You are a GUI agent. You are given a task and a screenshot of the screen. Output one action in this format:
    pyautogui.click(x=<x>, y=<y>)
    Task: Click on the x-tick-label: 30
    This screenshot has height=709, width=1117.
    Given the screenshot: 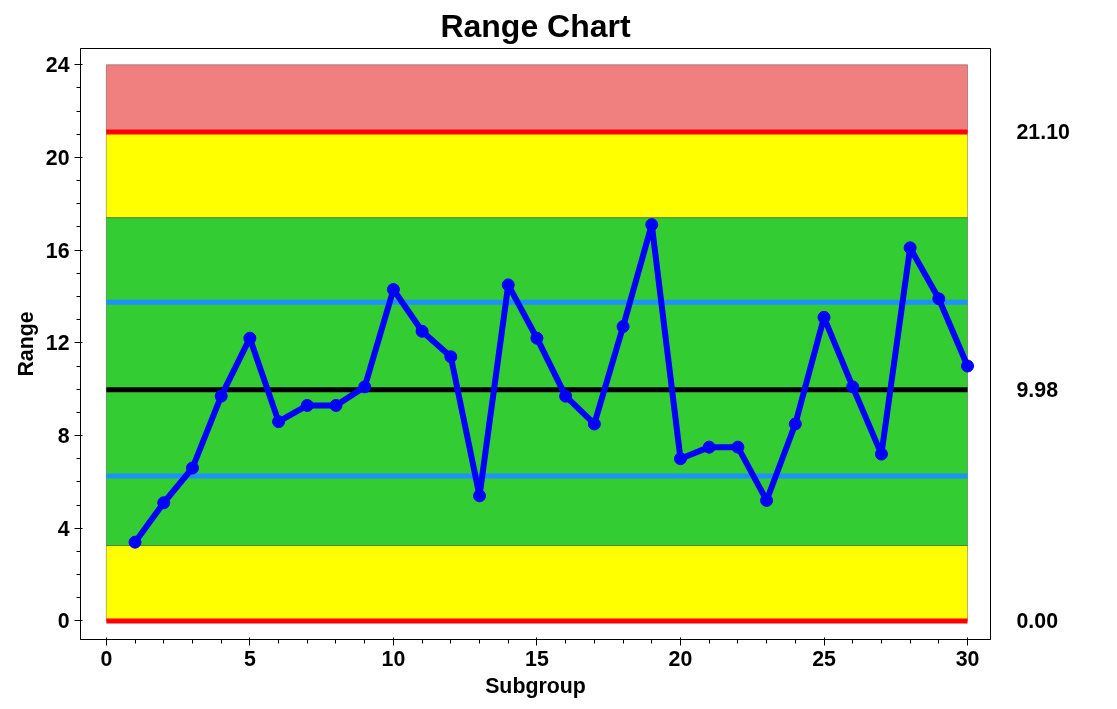 What is the action you would take?
    pyautogui.click(x=967, y=658)
    